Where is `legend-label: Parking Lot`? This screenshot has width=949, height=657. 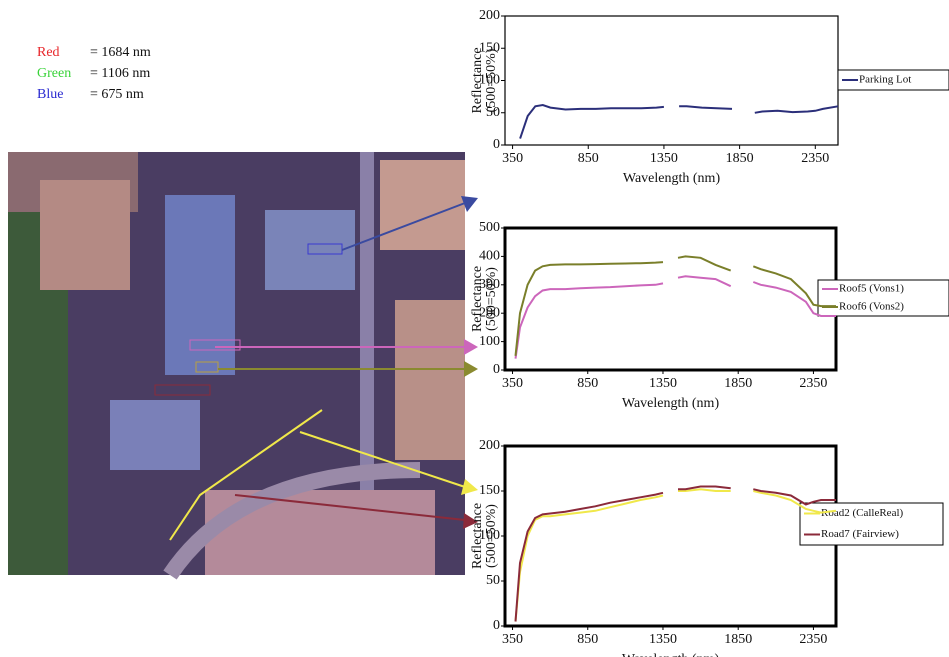
legend-label: Parking Lot is located at coordinates (885, 80).